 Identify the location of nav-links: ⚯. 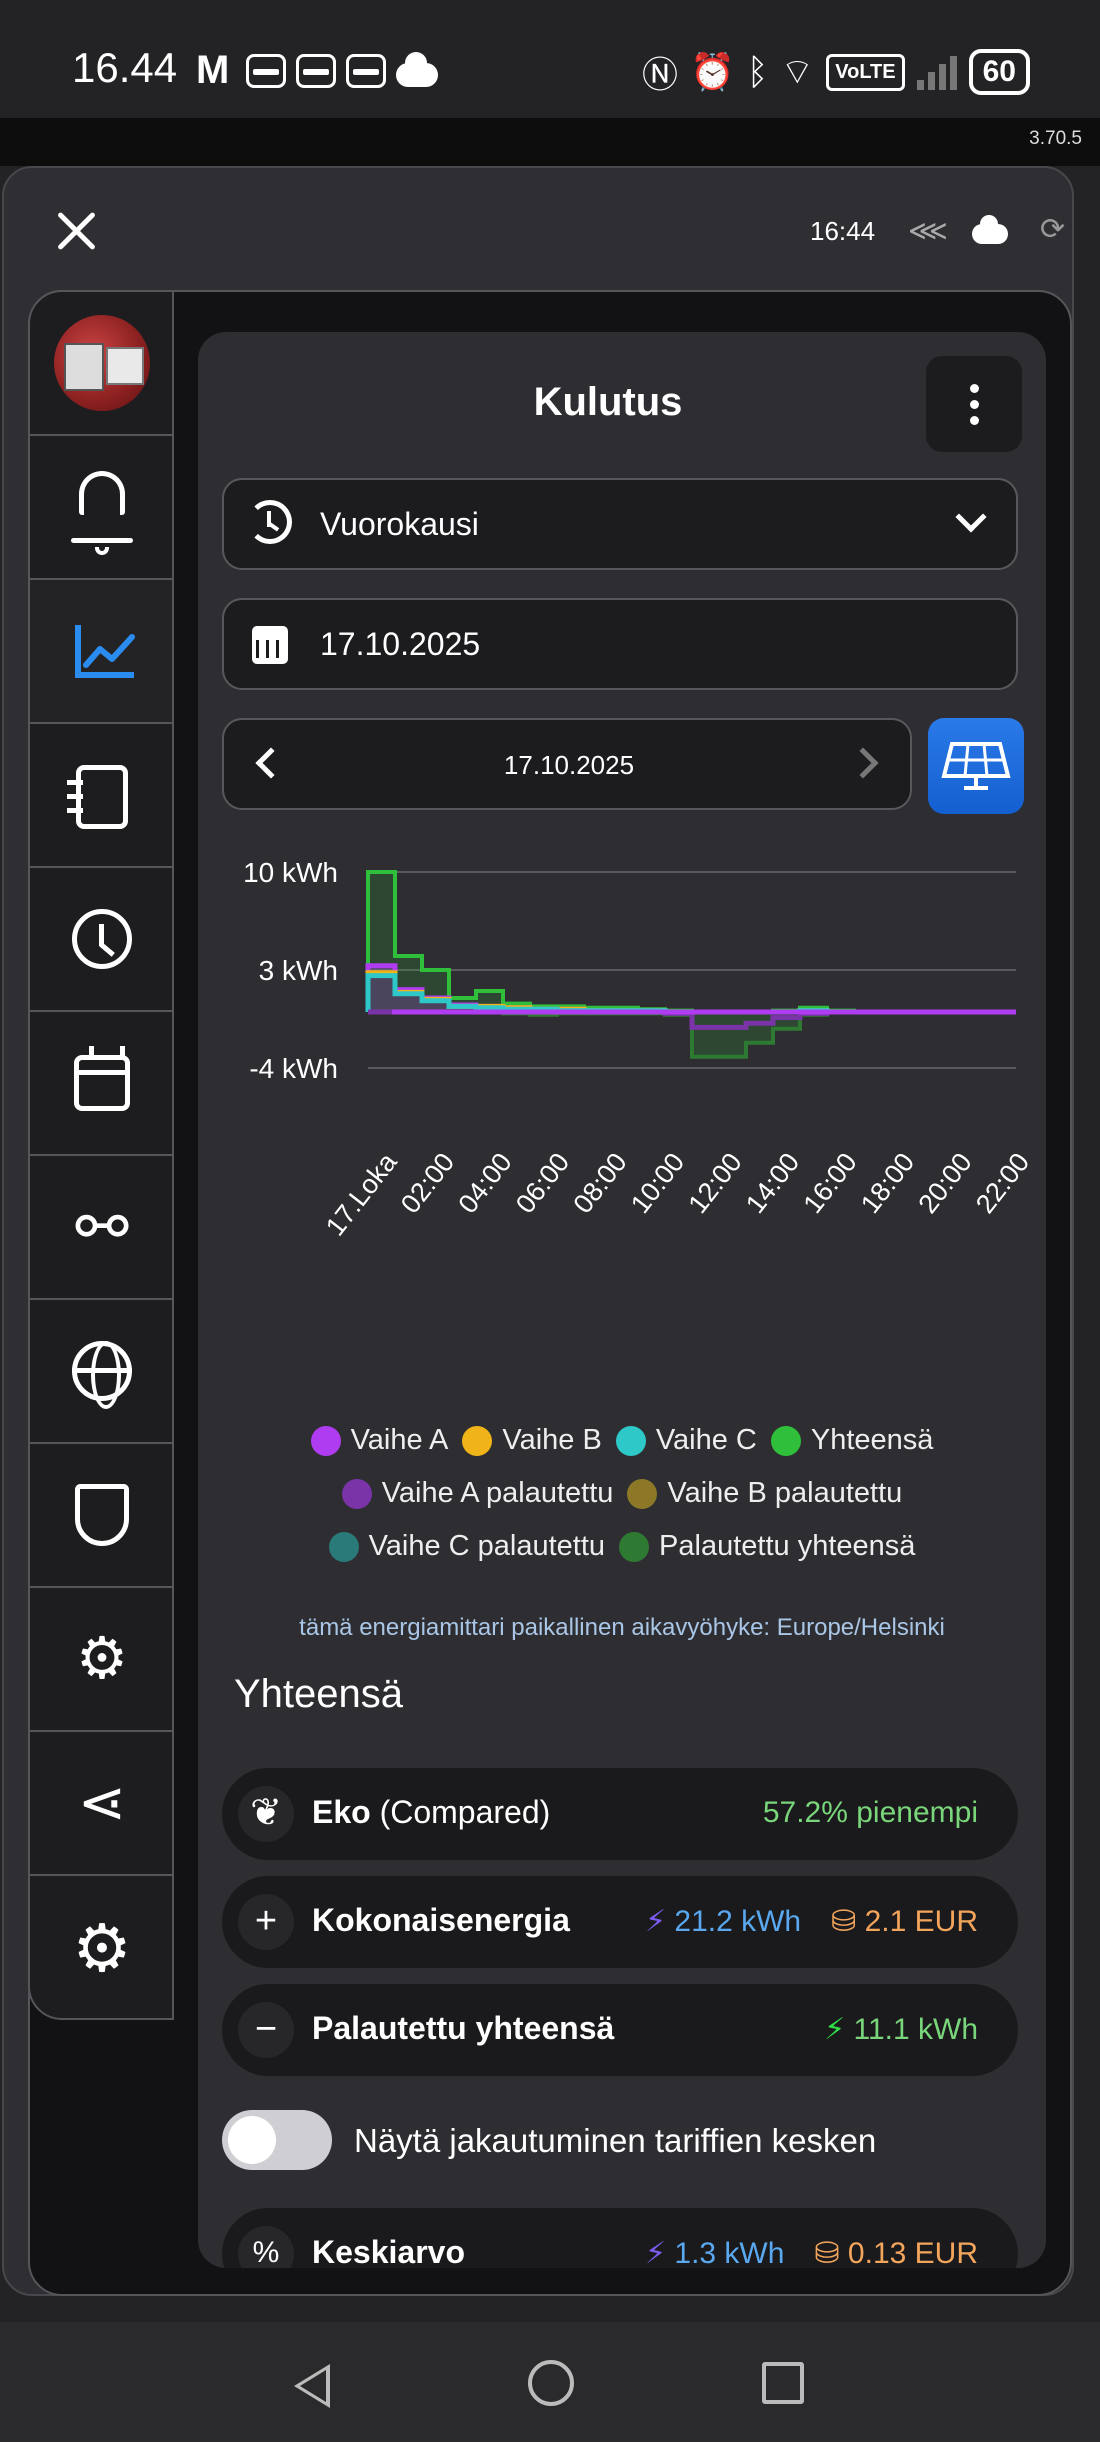
(101, 1228).